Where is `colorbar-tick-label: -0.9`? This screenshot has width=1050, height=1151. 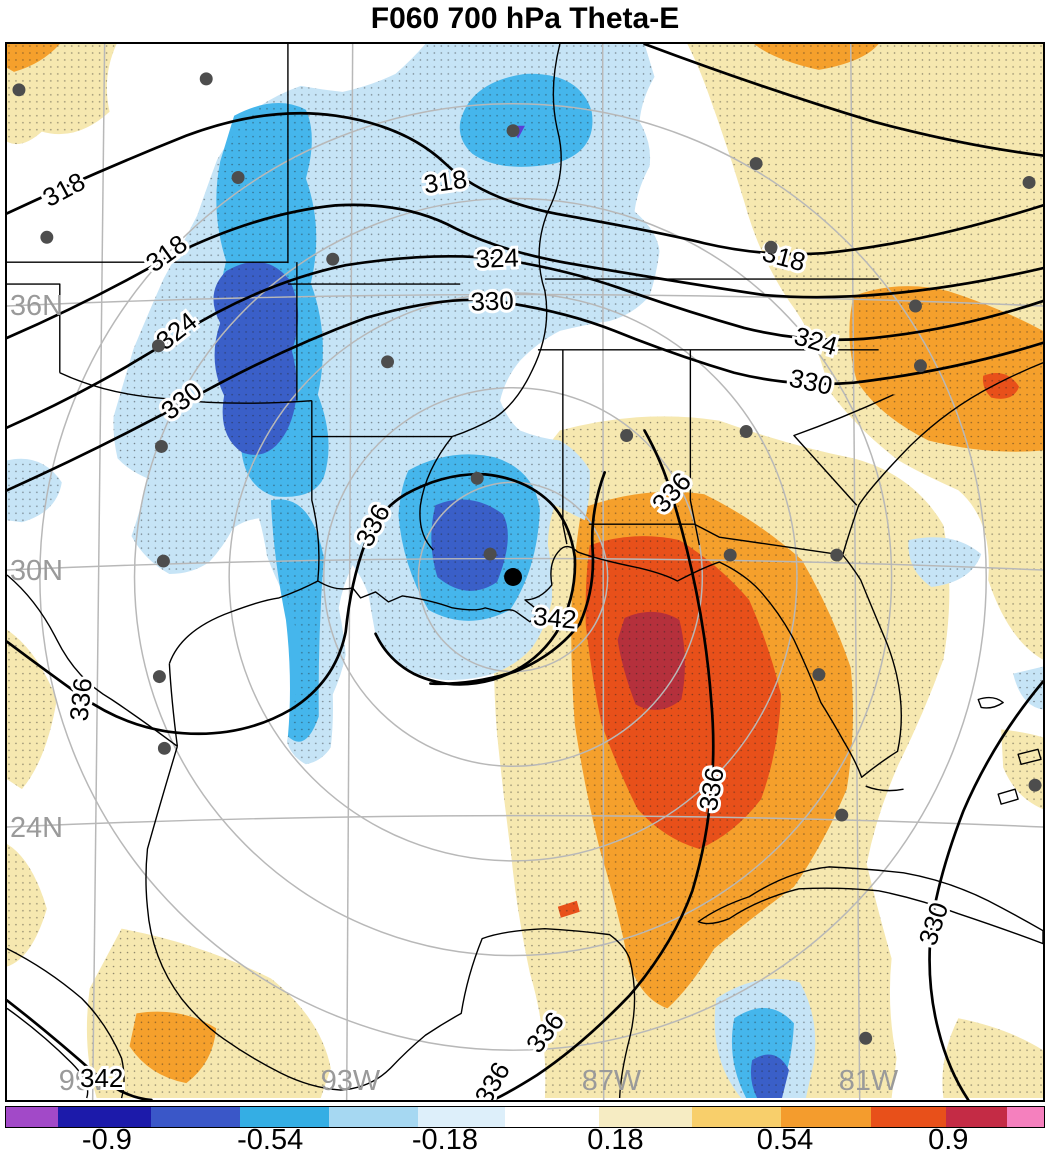 colorbar-tick-label: -0.9 is located at coordinates (106, 1137).